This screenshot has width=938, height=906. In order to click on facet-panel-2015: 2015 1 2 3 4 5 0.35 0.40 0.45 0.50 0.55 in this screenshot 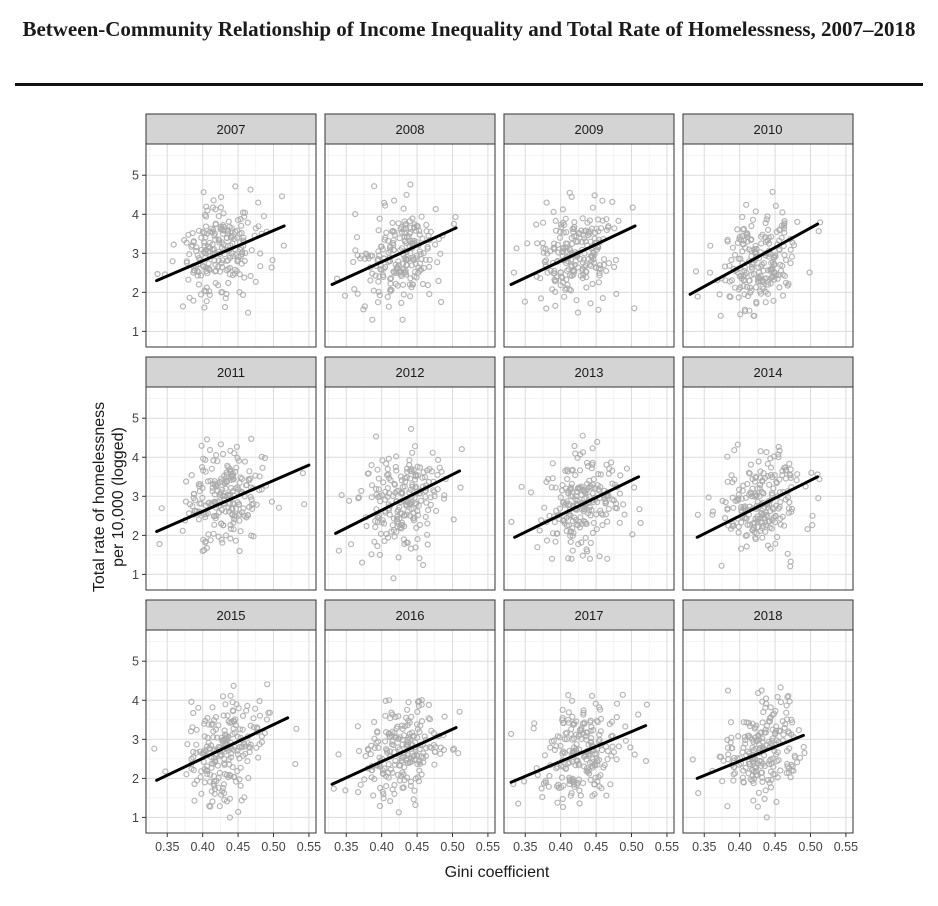, I will do `click(226, 726)`.